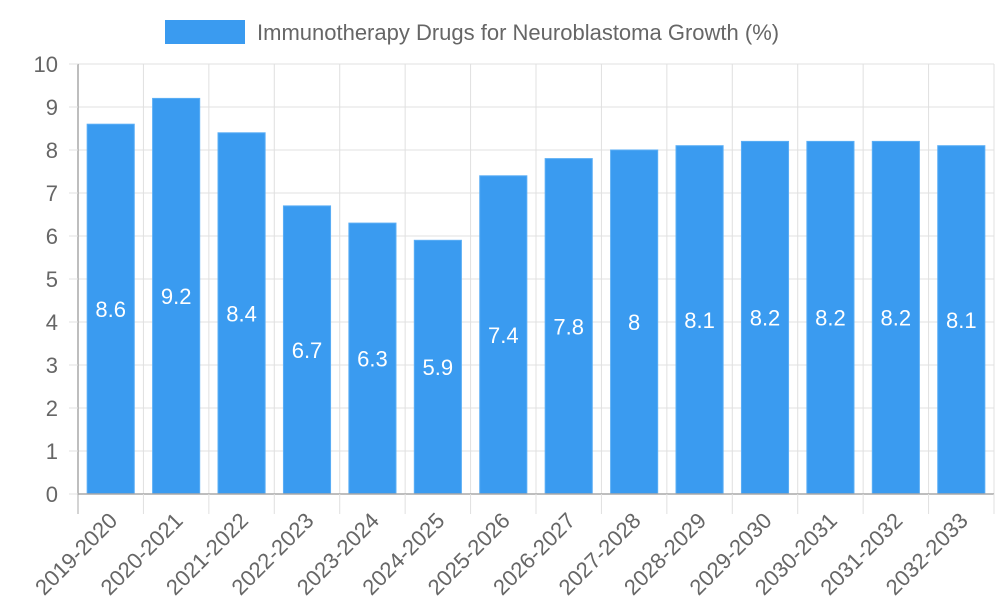 The height and width of the screenshot is (605, 1000). I want to click on bar-2029-2030, so click(765, 317).